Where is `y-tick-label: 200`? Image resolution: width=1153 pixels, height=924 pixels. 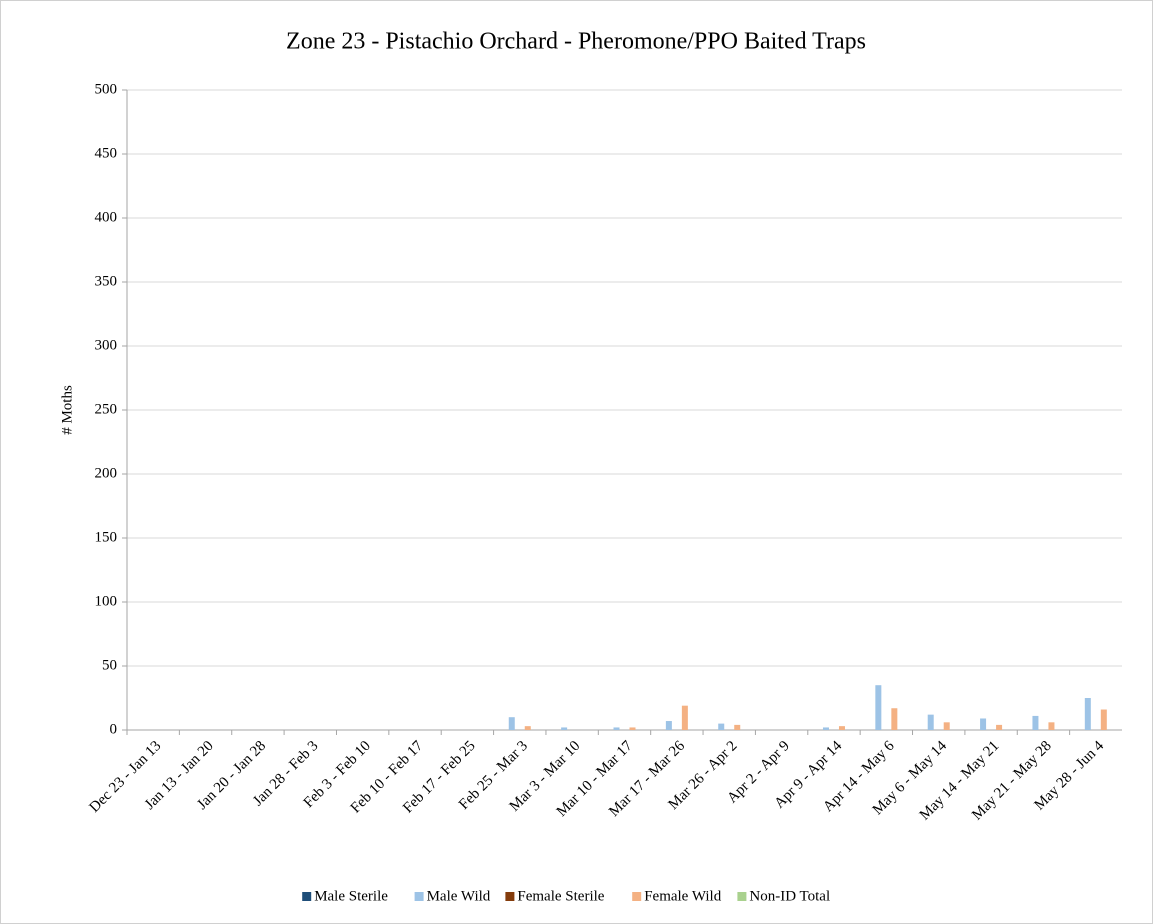
y-tick-label: 200 is located at coordinates (106, 473).